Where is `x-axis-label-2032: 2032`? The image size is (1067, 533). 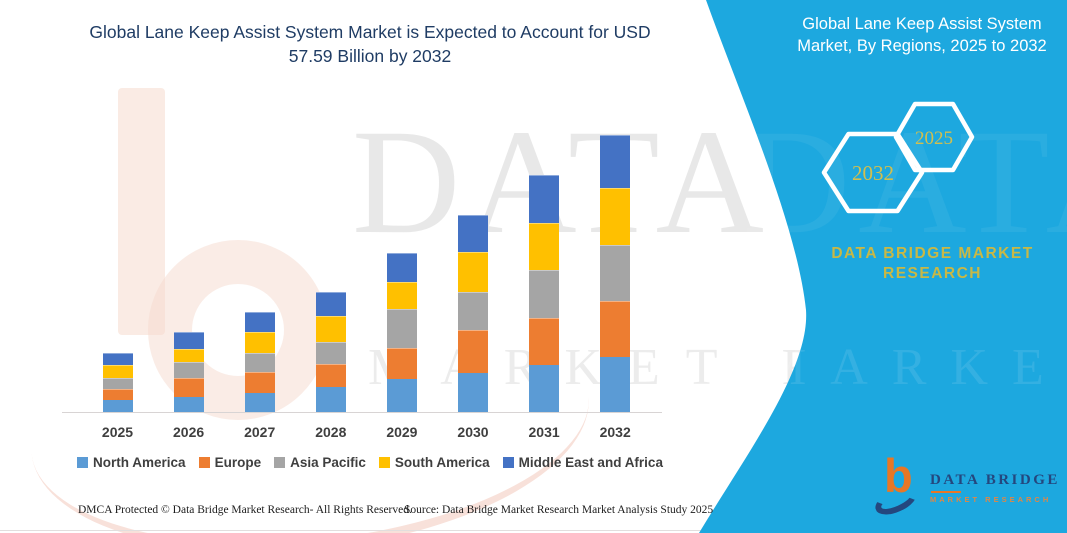 x-axis-label-2032: 2032 is located at coordinates (615, 432).